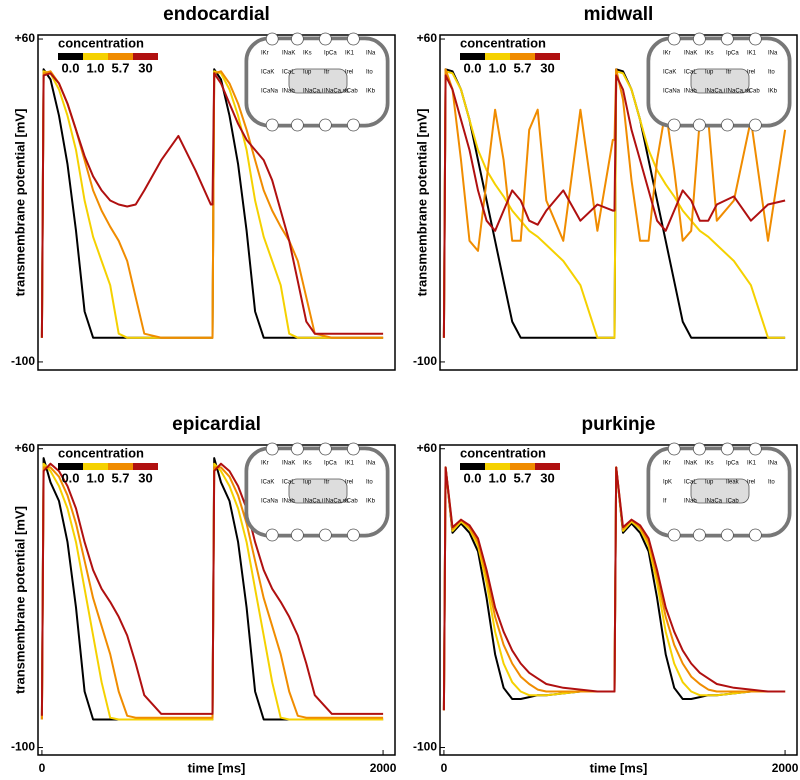  I want to click on inset-label: Irel, so click(751, 73).